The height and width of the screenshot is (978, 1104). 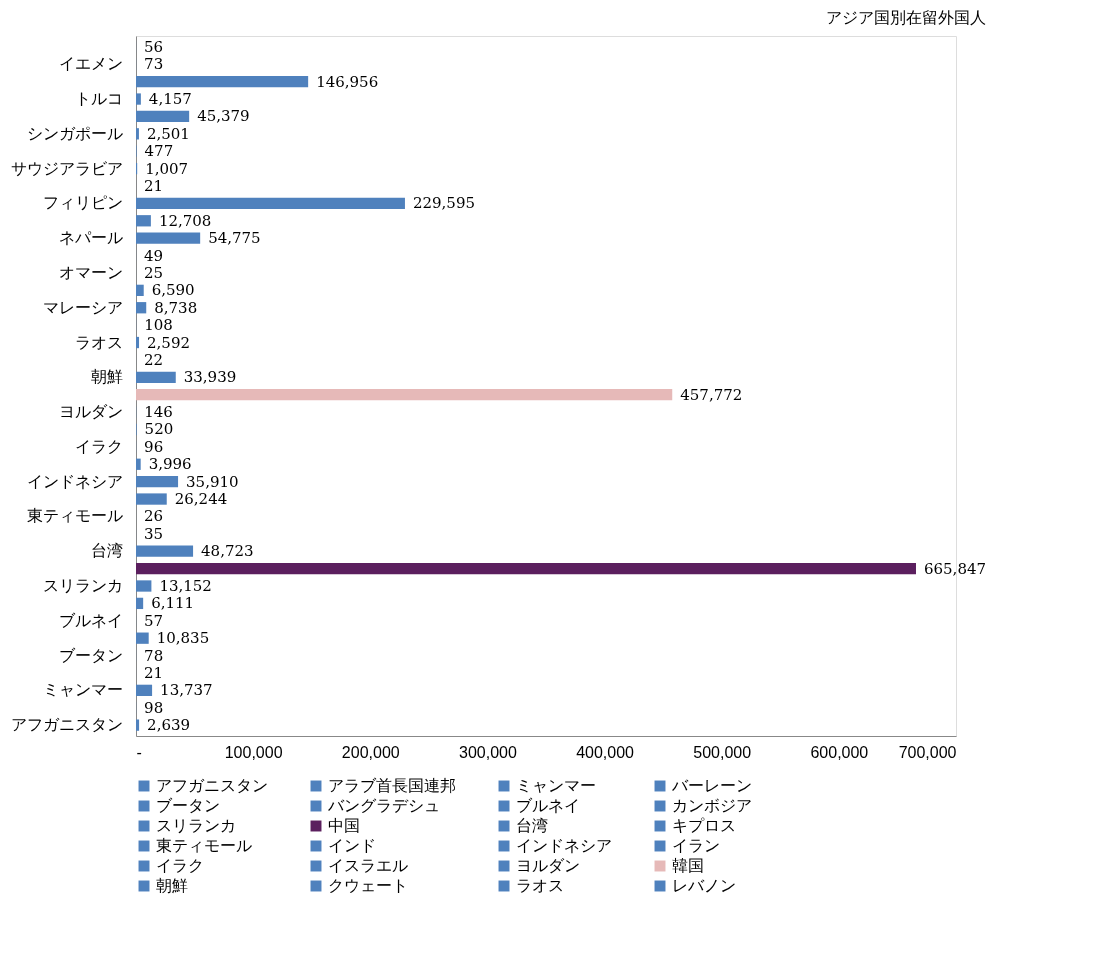 What do you see at coordinates (98, 99) in the screenshot?
I see `y-tick-label: トルコ` at bounding box center [98, 99].